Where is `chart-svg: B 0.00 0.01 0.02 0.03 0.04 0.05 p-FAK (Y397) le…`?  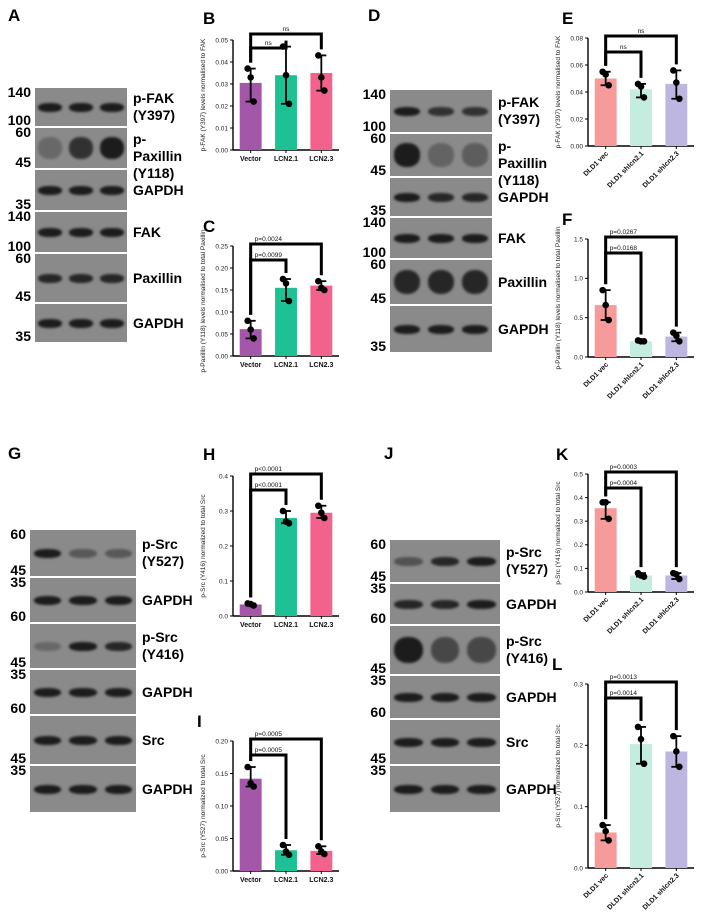
chart-svg: B 0.00 0.01 0.02 0.03 0.04 0.05 p-FAK (Y397) le… is located at coordinates (269, 86).